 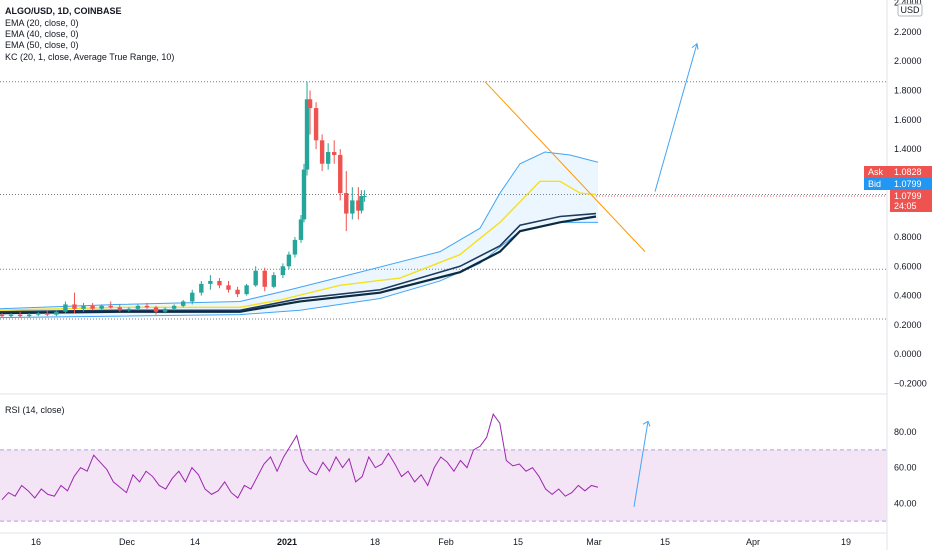 I want to click on currency-badge: USD, so click(x=910, y=10).